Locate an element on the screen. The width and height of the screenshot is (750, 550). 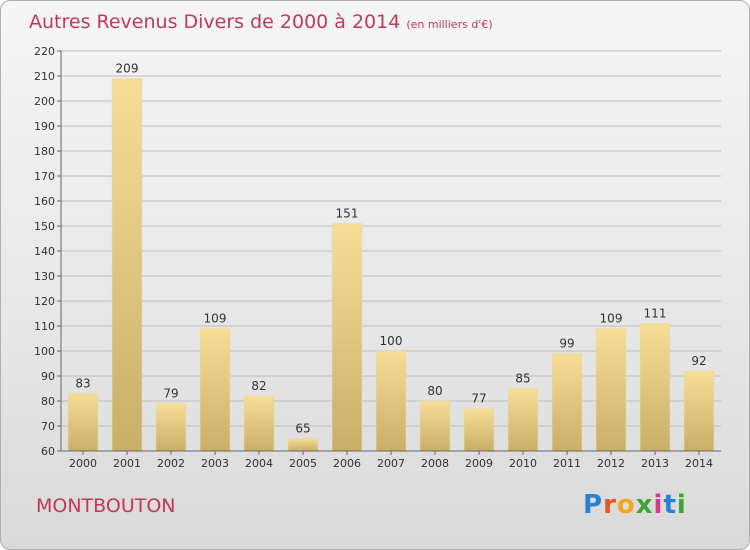
data-label-2004: 82 is located at coordinates (258, 386).